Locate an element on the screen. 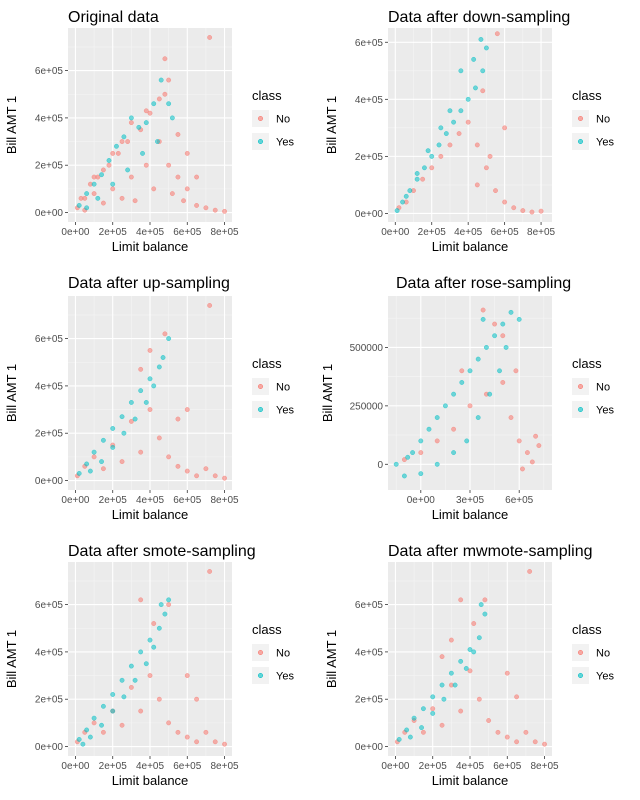 Image resolution: width=640 pixels, height=800 pixels. x-tick-label: 8e+05 is located at coordinates (224, 766).